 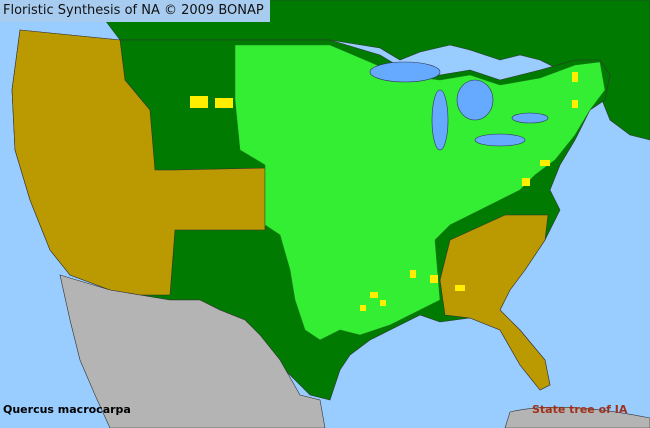 I want to click on state-tree-note: State tree of IA, so click(x=580, y=409).